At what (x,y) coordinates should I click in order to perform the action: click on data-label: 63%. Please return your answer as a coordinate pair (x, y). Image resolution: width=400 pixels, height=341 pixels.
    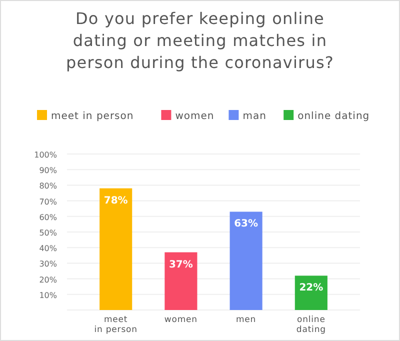
    Looking at the image, I should click on (246, 224).